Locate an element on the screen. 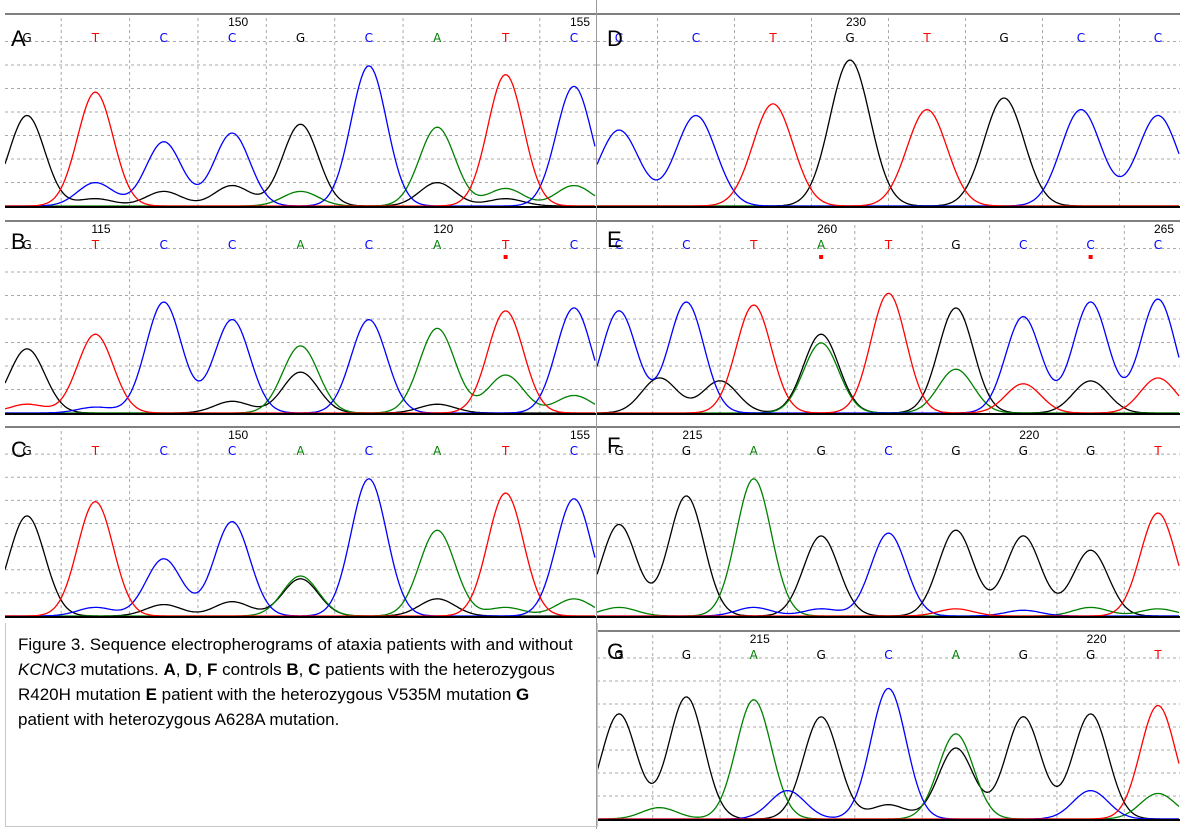 Image resolution: width=1180 pixels, height=829 pixels. panel-f: 215 220 G G A G C G G G T F is located at coordinates (888, 523).